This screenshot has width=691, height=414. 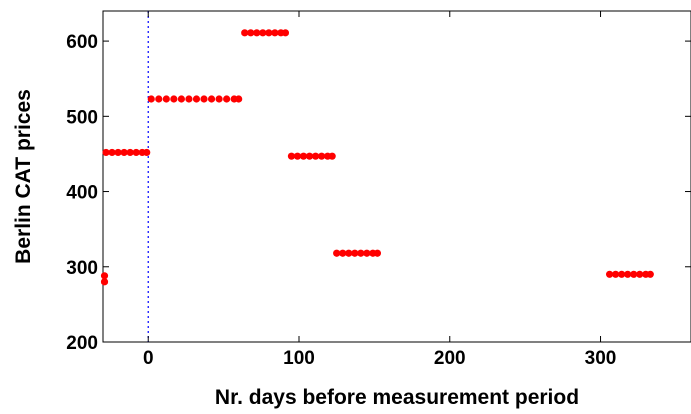 I want to click on y-tick-label: 400, so click(x=82, y=193).